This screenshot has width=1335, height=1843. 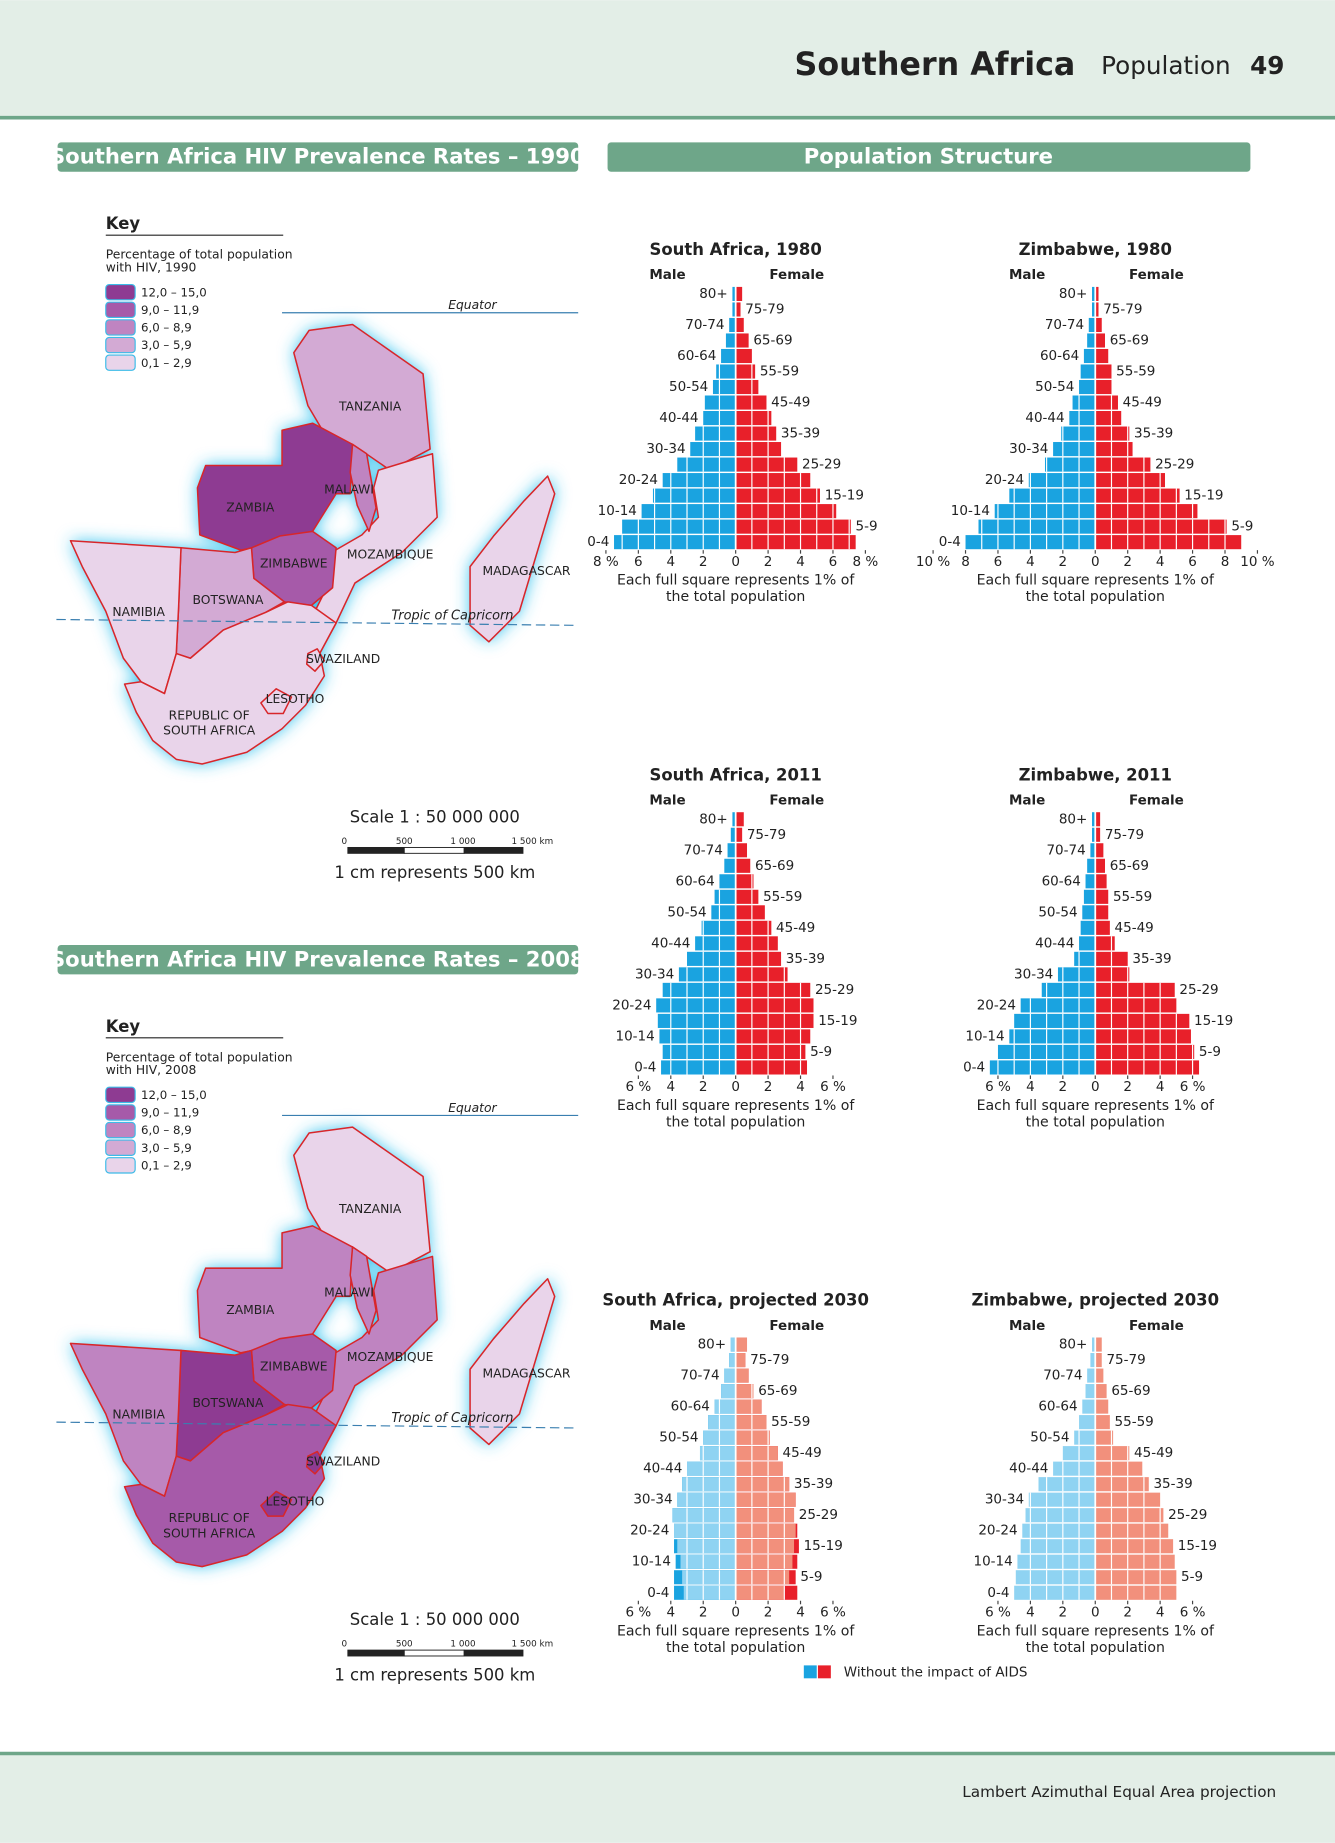 What do you see at coordinates (638, 1087) in the screenshot?
I see `x-tick-label: 6 %` at bounding box center [638, 1087].